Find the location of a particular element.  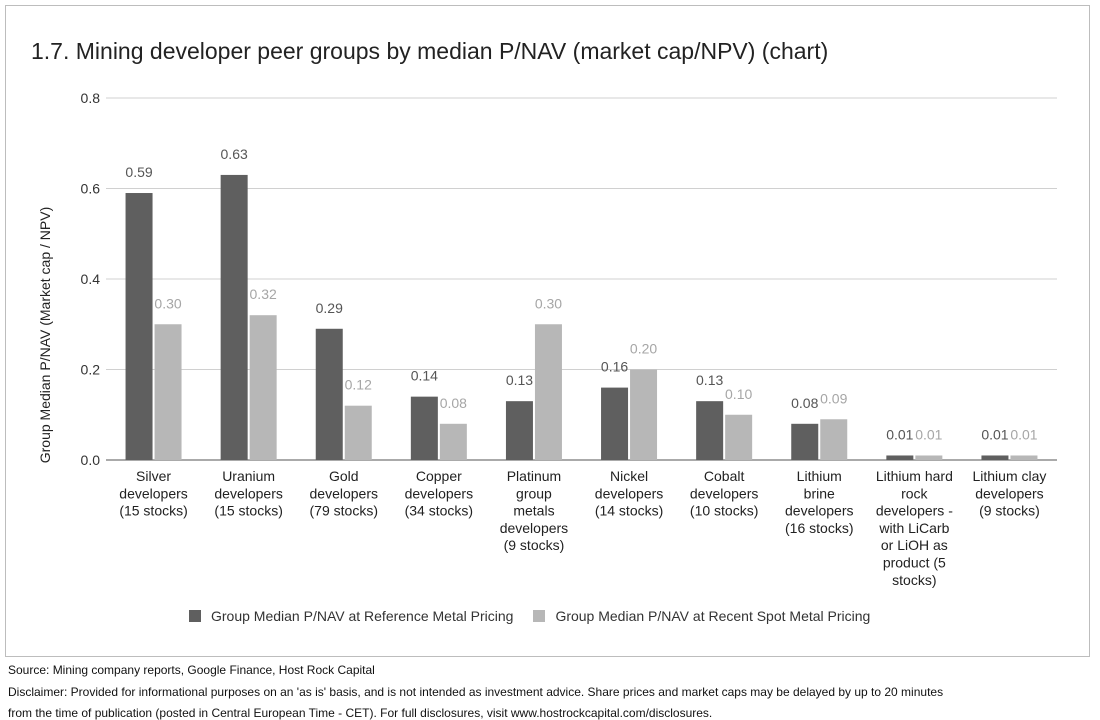

y-tick-label: 0.8 is located at coordinates (91, 98).